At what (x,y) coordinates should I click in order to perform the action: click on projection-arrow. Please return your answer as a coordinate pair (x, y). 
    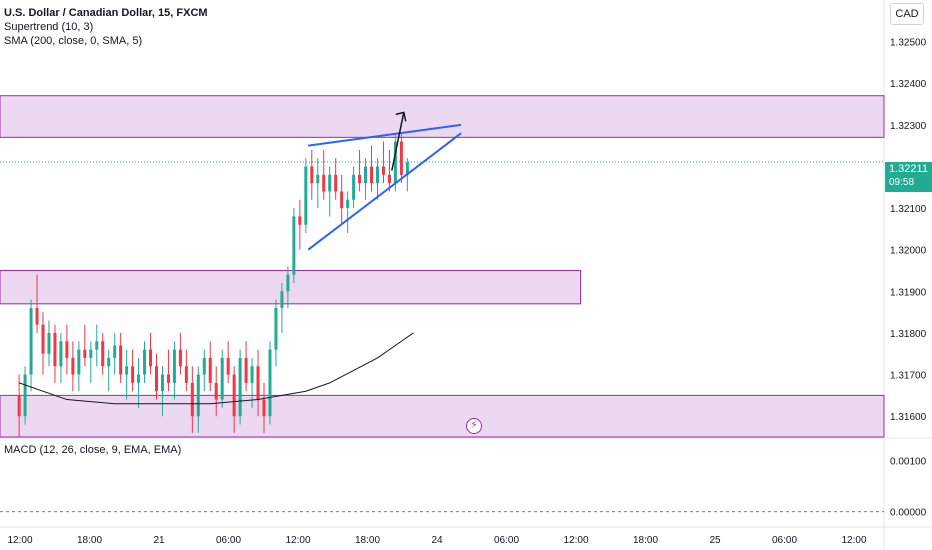
    Looking at the image, I should click on (398, 141).